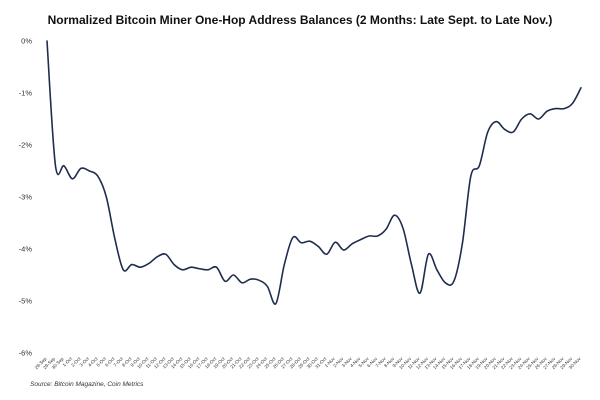 Image resolution: width=600 pixels, height=400 pixels. What do you see at coordinates (76, 362) in the screenshot?
I see `x-tick-label: 2-Oct` at bounding box center [76, 362].